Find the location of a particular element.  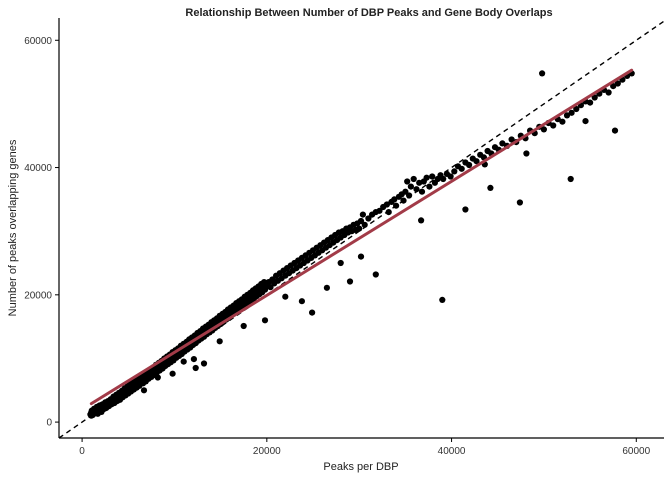

y-tick-label: 60000 is located at coordinates (38, 41).